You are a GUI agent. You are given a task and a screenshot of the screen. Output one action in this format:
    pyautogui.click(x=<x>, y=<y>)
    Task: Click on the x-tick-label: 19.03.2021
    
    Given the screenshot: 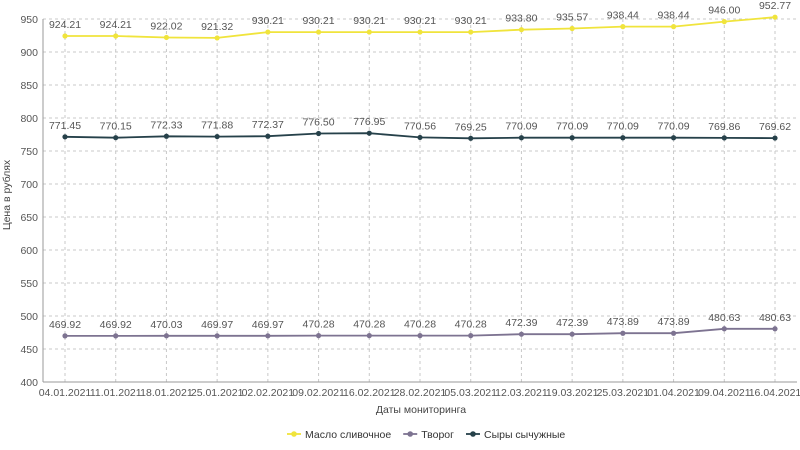 What is the action you would take?
    pyautogui.click(x=572, y=393)
    